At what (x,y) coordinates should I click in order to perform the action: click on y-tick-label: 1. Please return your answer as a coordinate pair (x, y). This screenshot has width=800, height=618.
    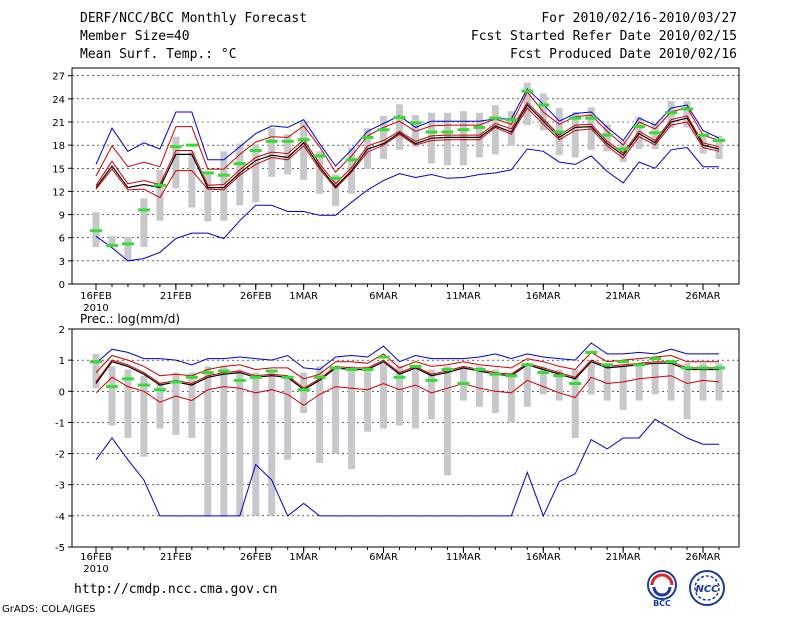
    Looking at the image, I should click on (62, 361).